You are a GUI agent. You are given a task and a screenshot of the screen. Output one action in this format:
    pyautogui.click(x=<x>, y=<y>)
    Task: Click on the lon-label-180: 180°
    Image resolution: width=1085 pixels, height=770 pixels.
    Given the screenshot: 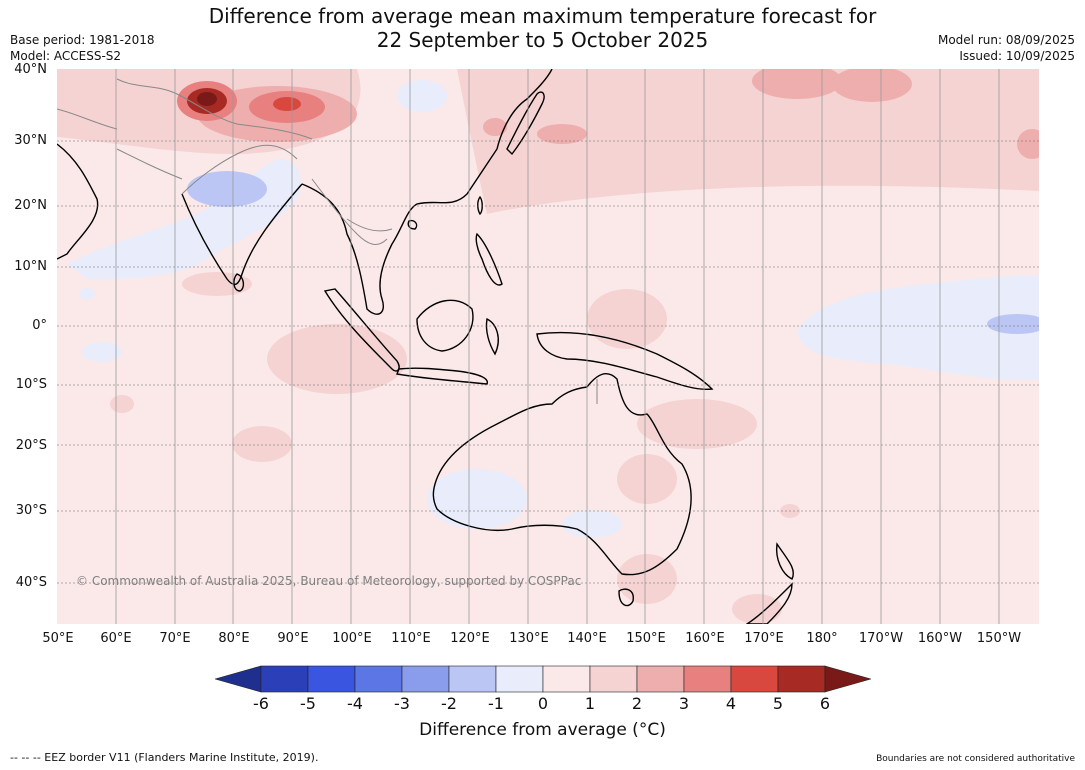 What is the action you would take?
    pyautogui.click(x=822, y=638)
    